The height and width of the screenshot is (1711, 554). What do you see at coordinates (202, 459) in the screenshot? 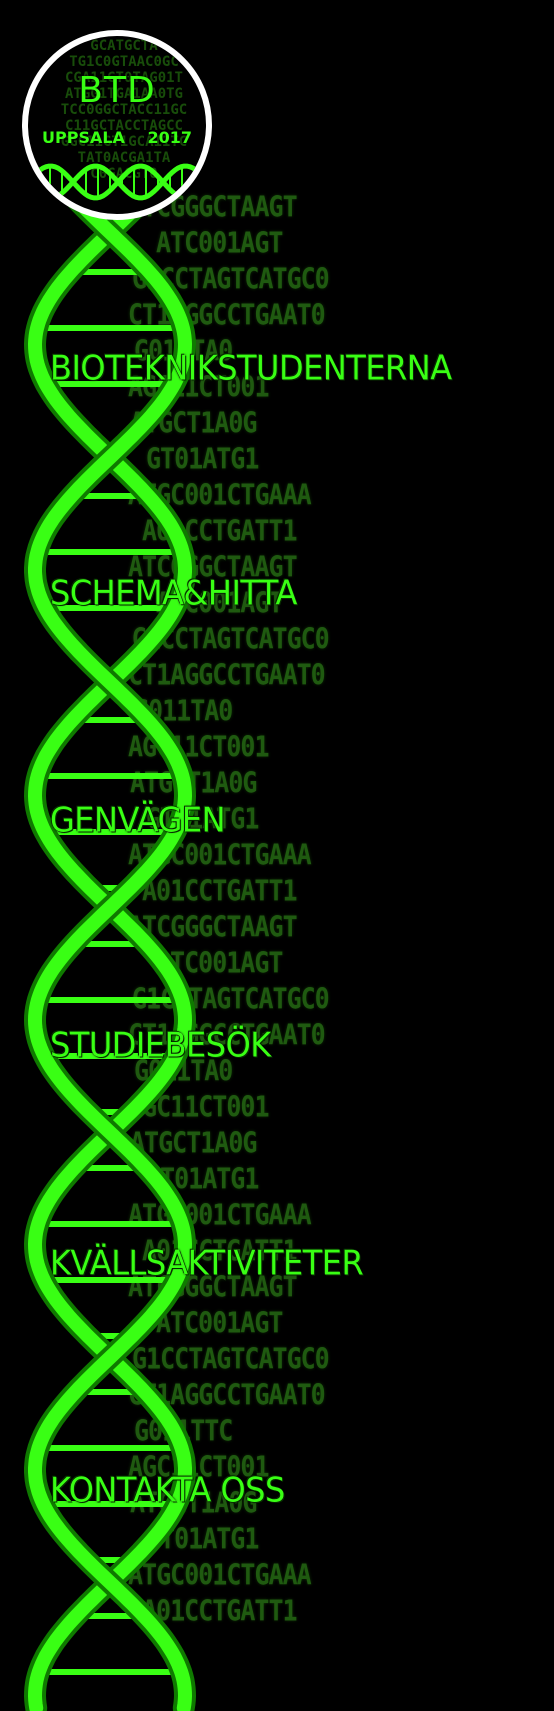
I see `code-line: GT01ATG1` at bounding box center [202, 459].